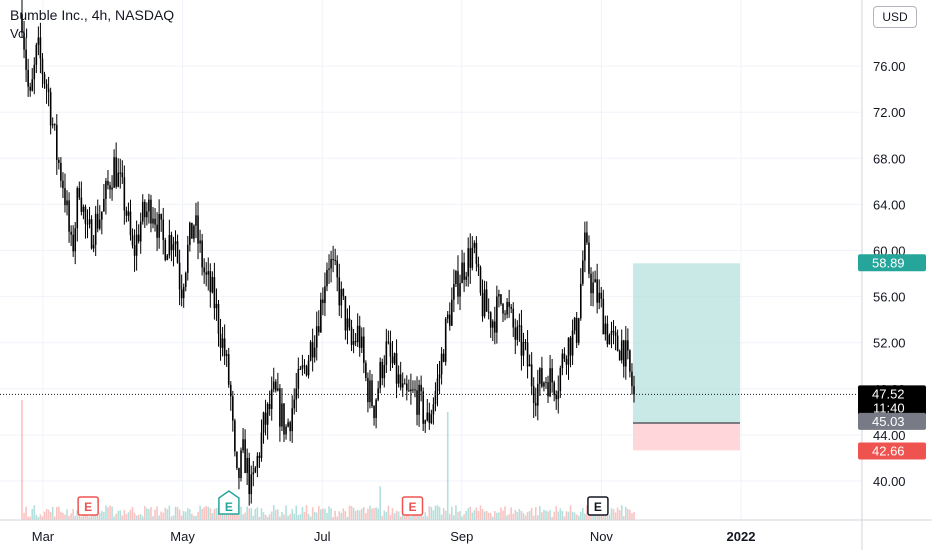  Describe the element at coordinates (889, 343) in the screenshot. I see `y-tick-label: 52.00` at that location.